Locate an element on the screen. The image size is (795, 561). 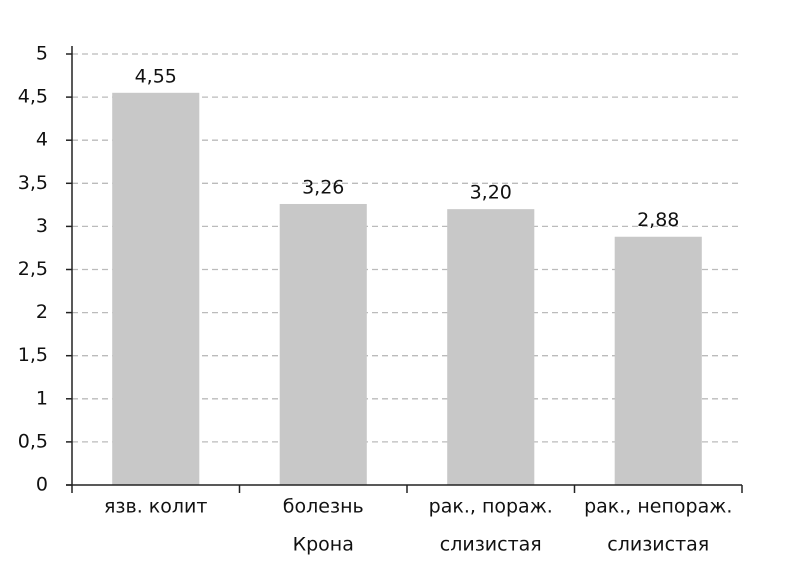
x-tick-label: язв. колит is located at coordinates (155, 507).